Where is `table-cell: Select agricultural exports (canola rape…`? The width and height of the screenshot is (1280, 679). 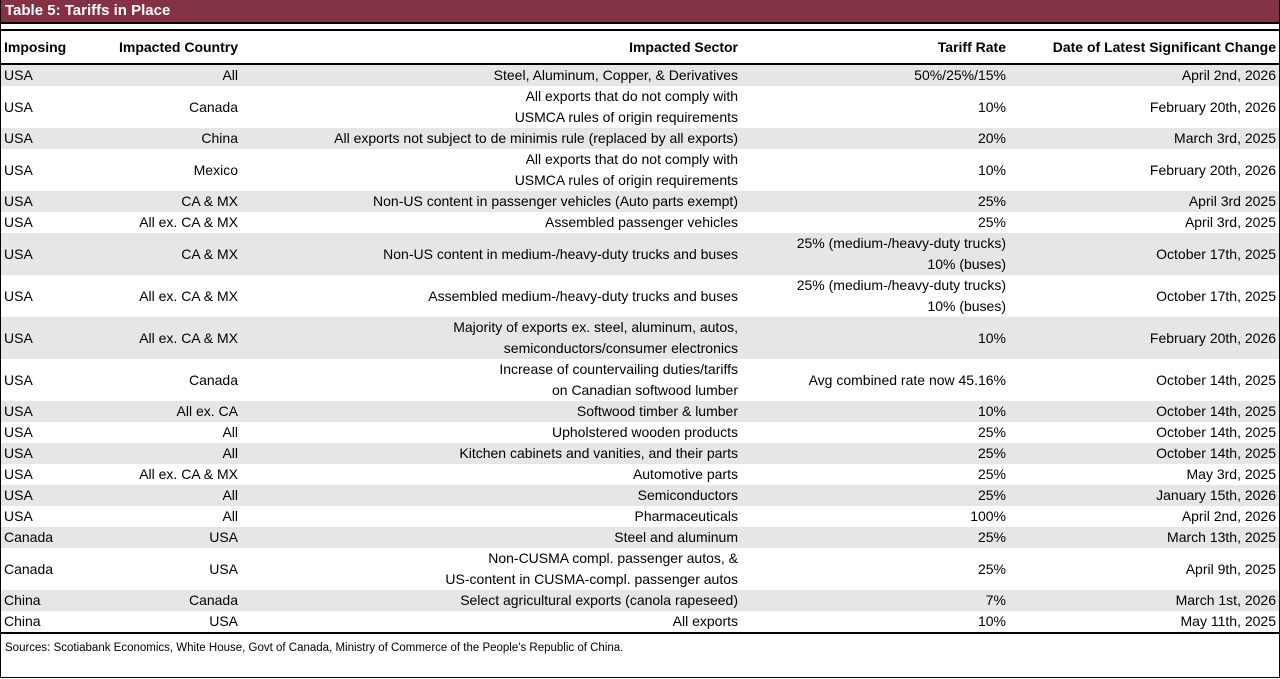 table-cell: Select agricultural exports (canola rape… is located at coordinates (491, 600).